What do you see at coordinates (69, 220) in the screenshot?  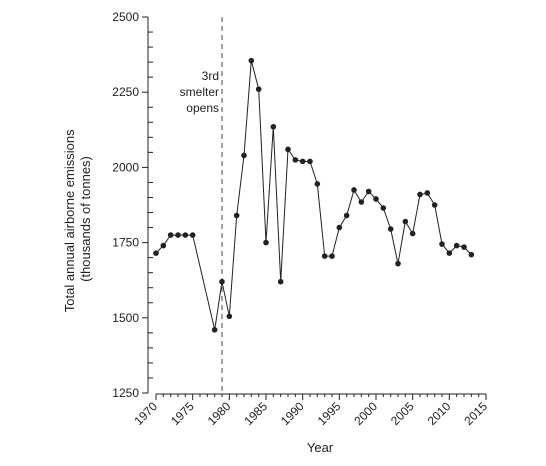 I see `y-axis-title-line-1: Total annual airborne emissions` at bounding box center [69, 220].